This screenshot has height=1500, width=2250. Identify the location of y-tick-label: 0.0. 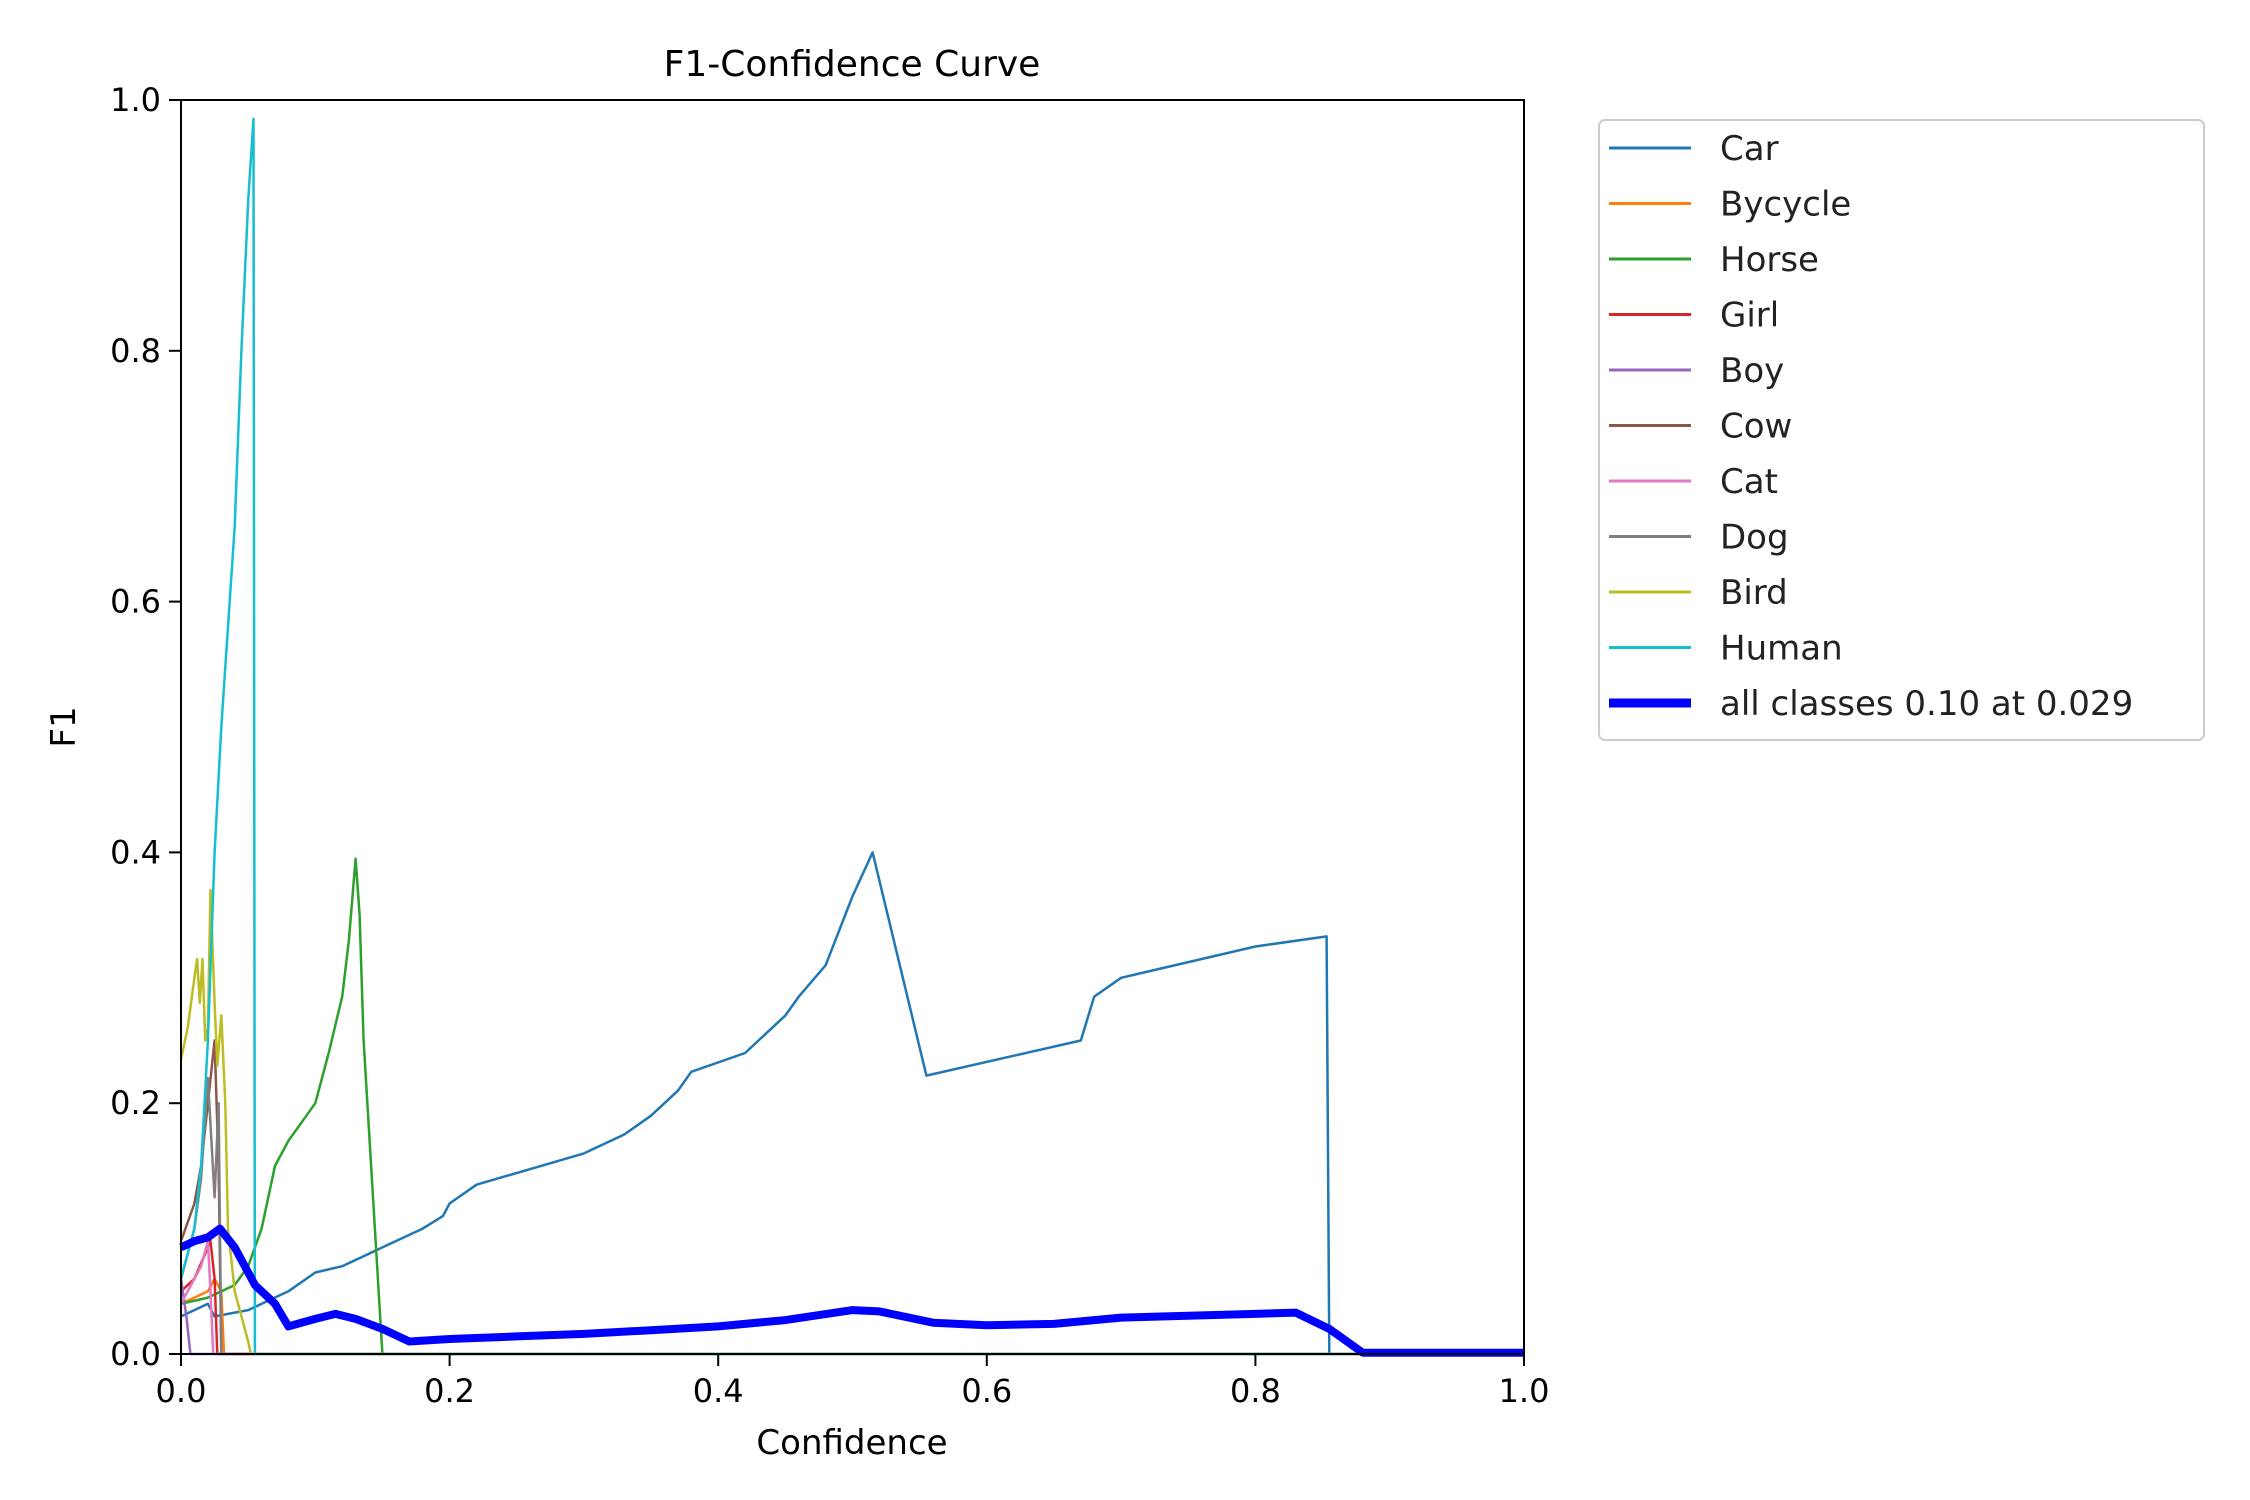
(135, 1354).